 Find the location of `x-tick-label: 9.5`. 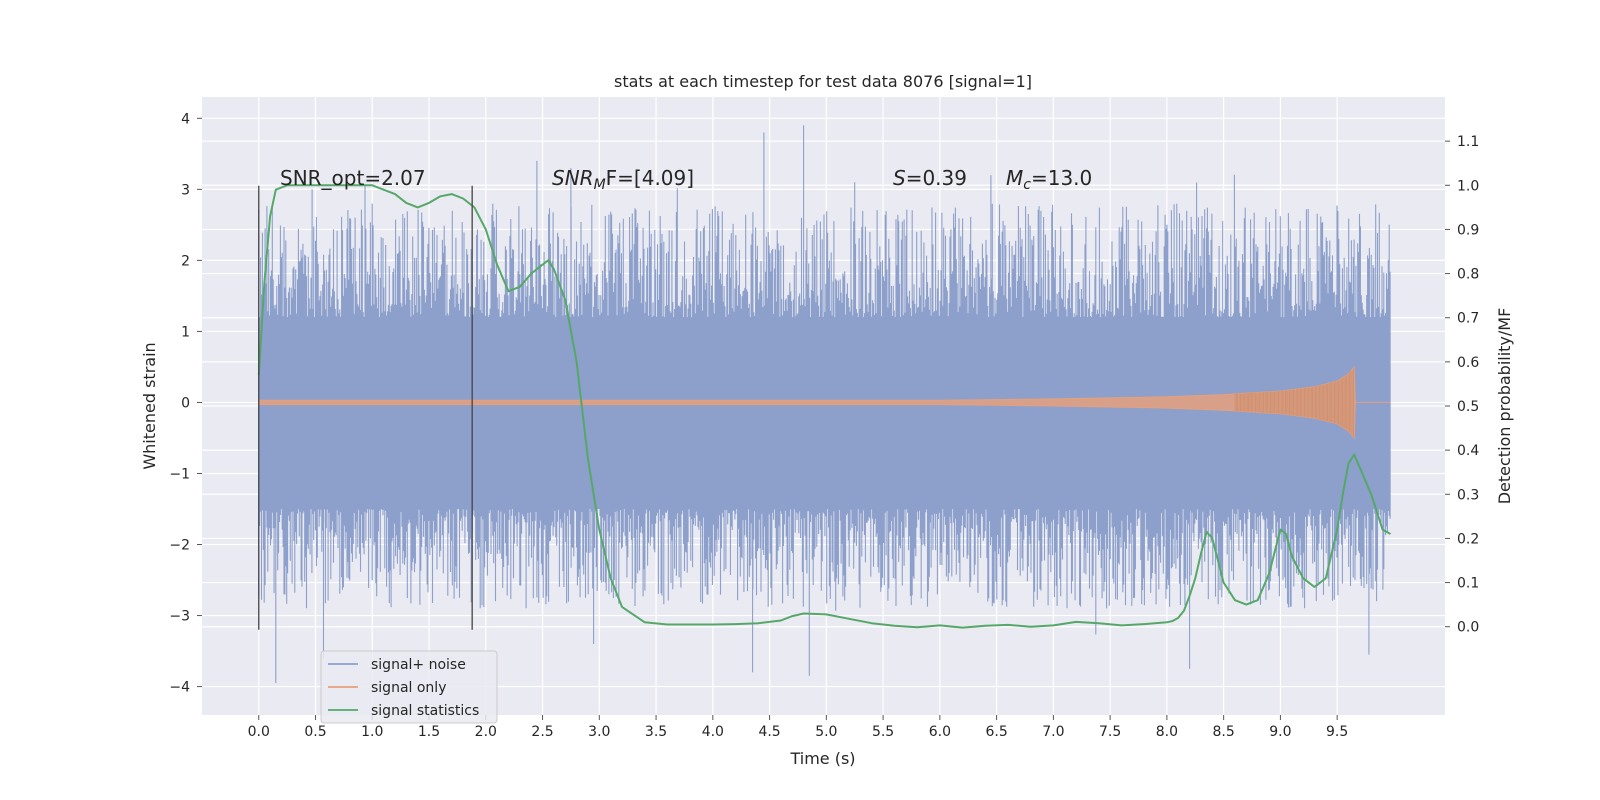

x-tick-label: 9.5 is located at coordinates (1337, 732).